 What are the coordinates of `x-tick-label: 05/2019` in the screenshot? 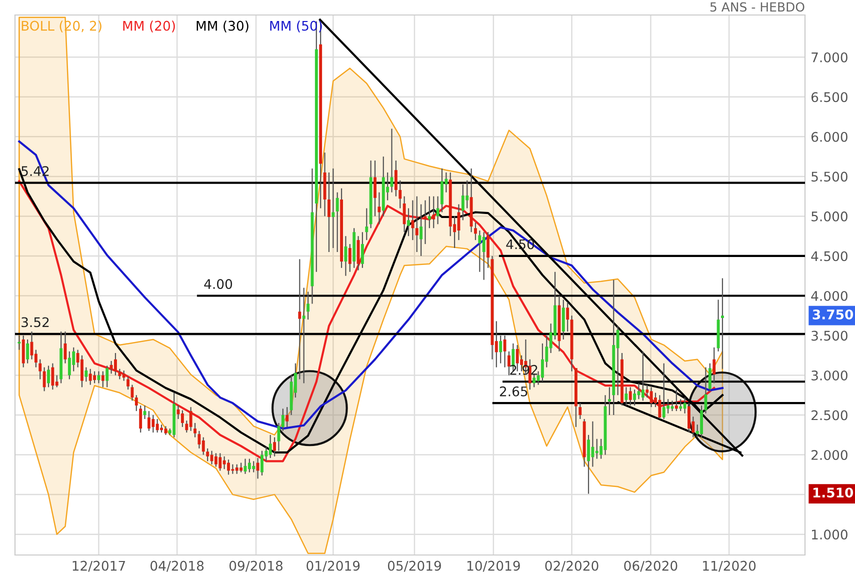 It's located at (414, 566).